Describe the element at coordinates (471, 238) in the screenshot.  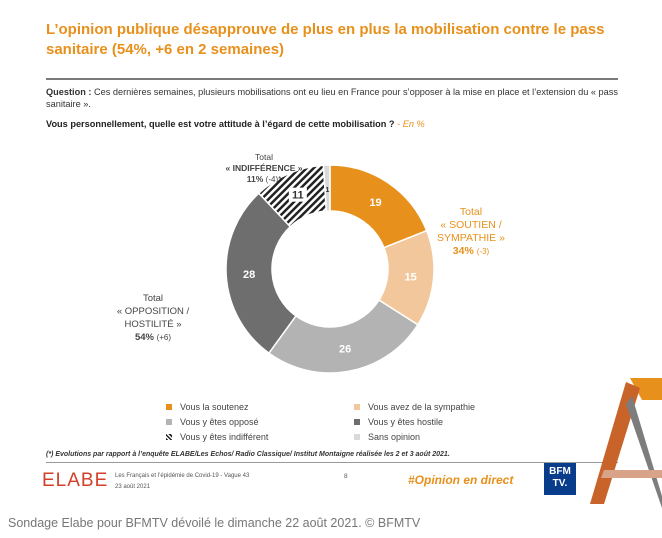
I see `soutien-line3: SYMPATHIE »` at that location.